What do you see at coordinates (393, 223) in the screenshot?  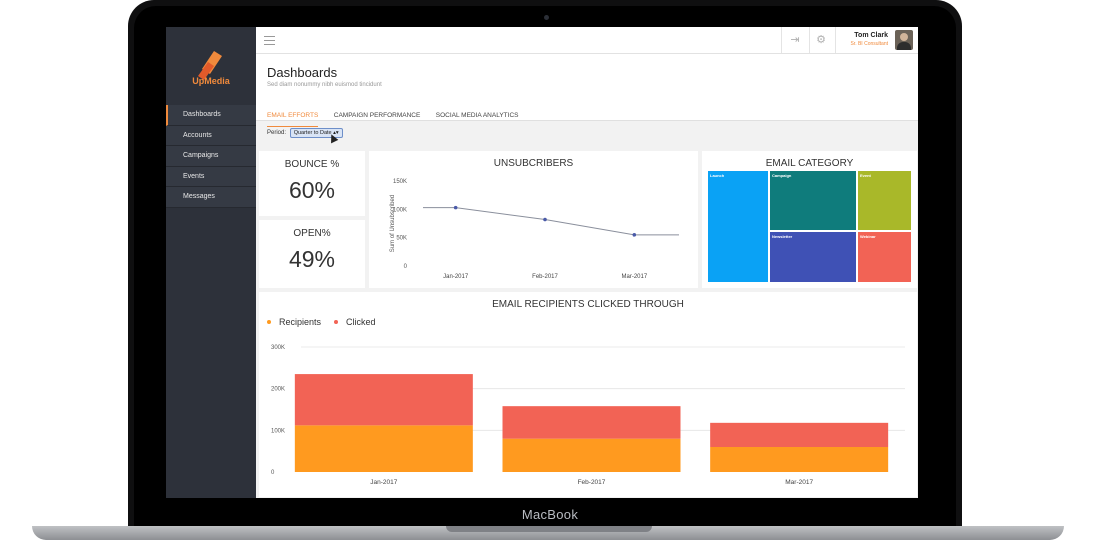 I see `y-axis-label: Sum of Unsubscribed` at bounding box center [393, 223].